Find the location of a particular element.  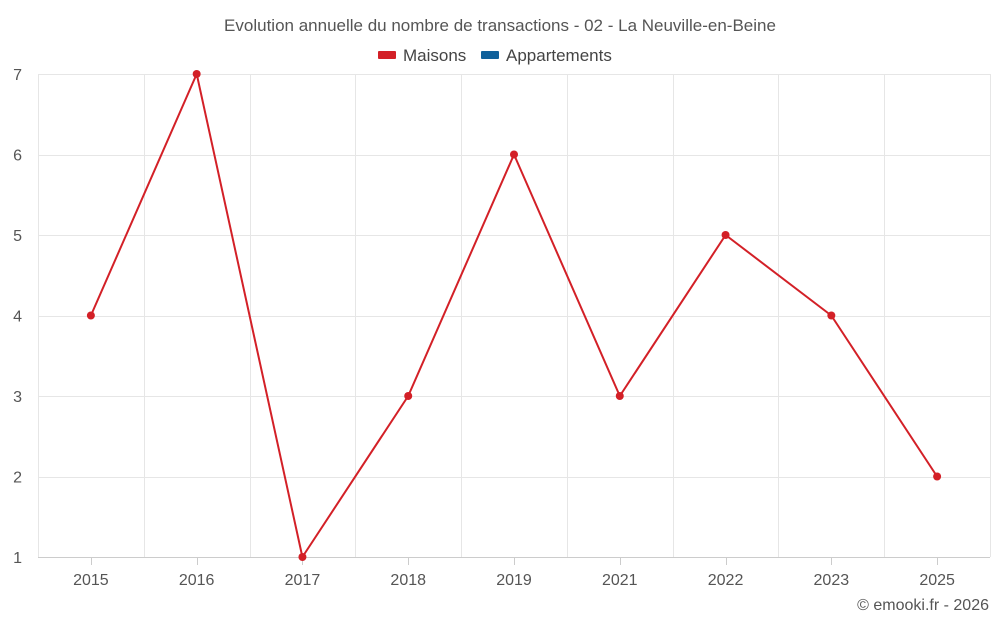

x-tick-label: 2019 is located at coordinates (514, 580).